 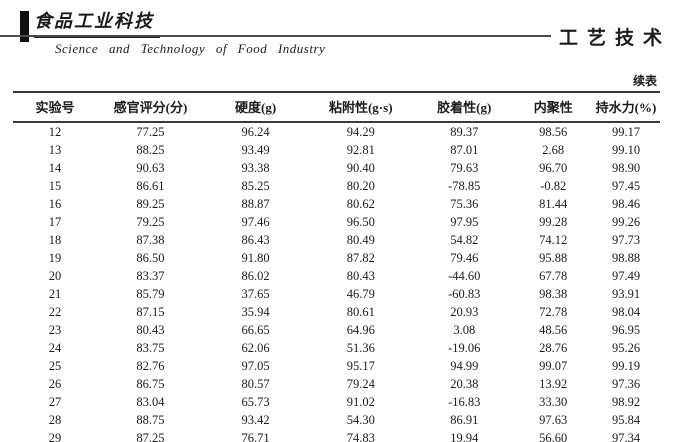 I want to click on table-cell: 19.94, so click(x=464, y=435).